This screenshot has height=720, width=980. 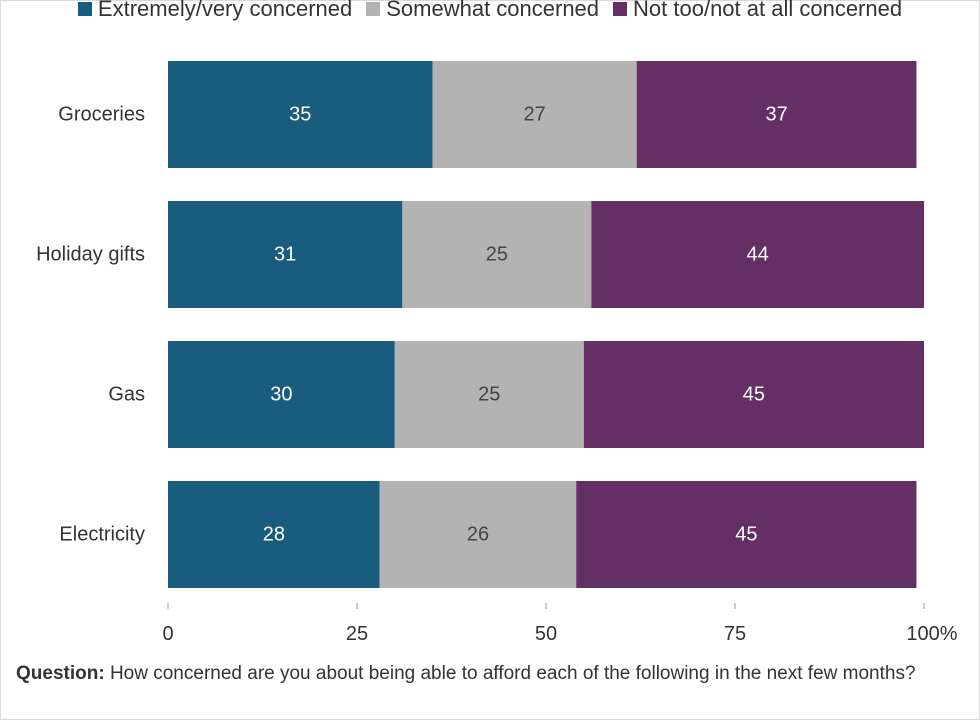 I want to click on bar-groceries-extremely-very-concerned, so click(x=300, y=114).